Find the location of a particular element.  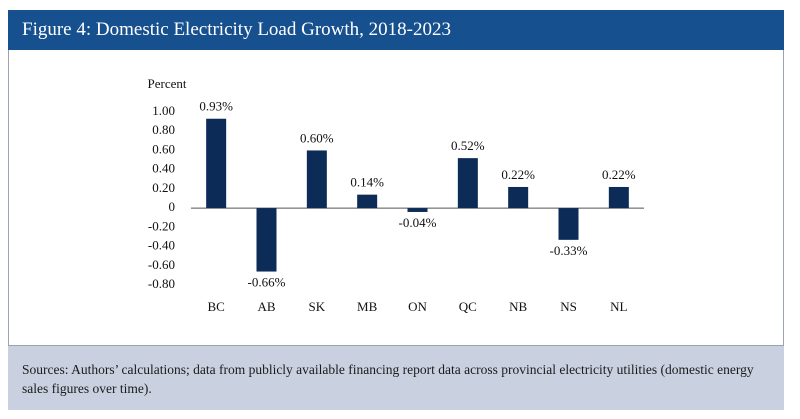

x-tick-label: SK is located at coordinates (317, 306).